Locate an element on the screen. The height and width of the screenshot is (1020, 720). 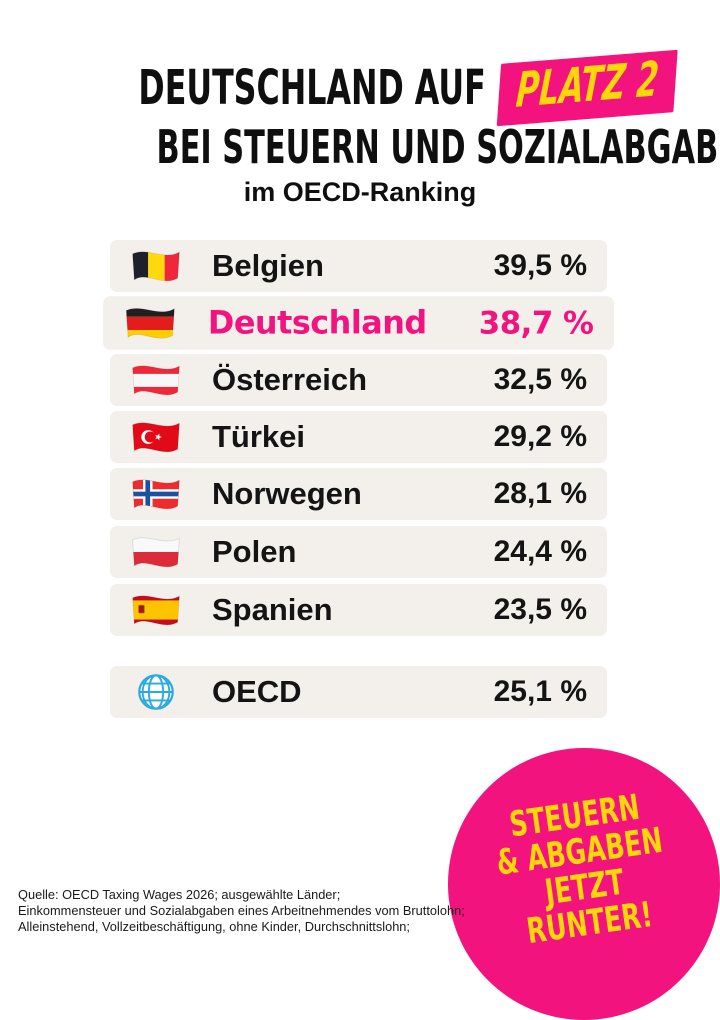
country-label: Österreich is located at coordinates (290, 379).